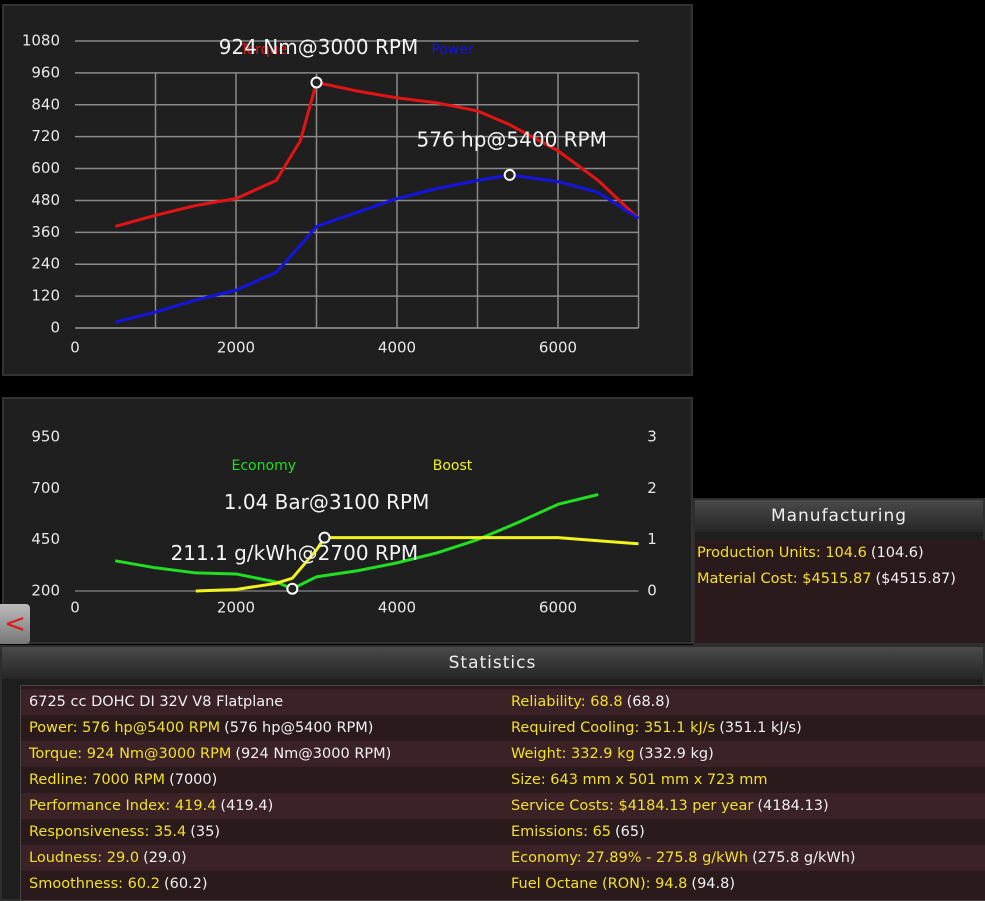  What do you see at coordinates (55, 328) in the screenshot?
I see `y-tick-label: 0` at bounding box center [55, 328].